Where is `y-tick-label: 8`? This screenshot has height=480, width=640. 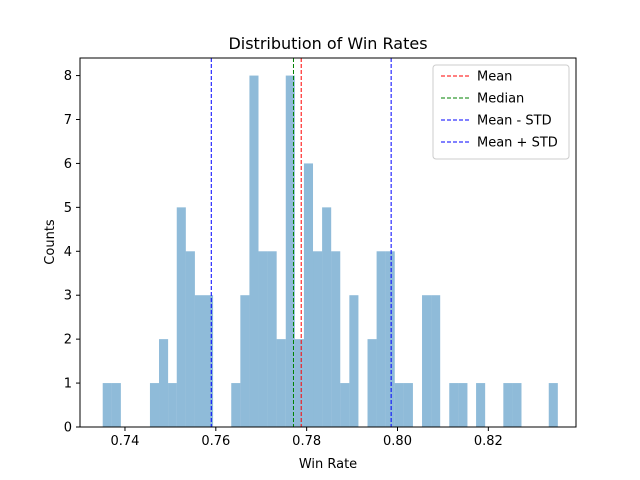
y-tick-label: 8 is located at coordinates (68, 76).